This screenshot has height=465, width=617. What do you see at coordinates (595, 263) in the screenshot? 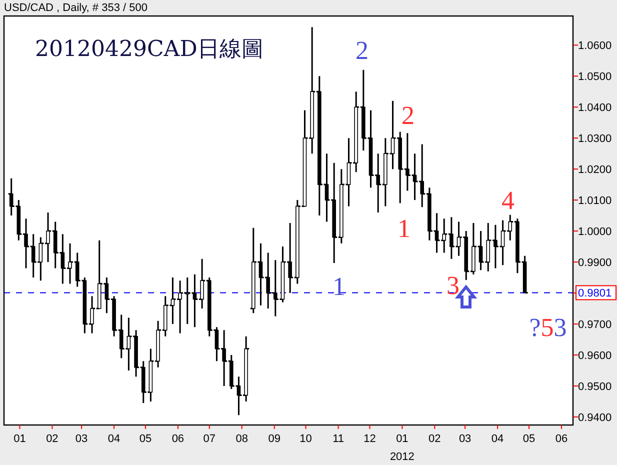
I see `y-tick-label: 0.9900` at bounding box center [595, 263].